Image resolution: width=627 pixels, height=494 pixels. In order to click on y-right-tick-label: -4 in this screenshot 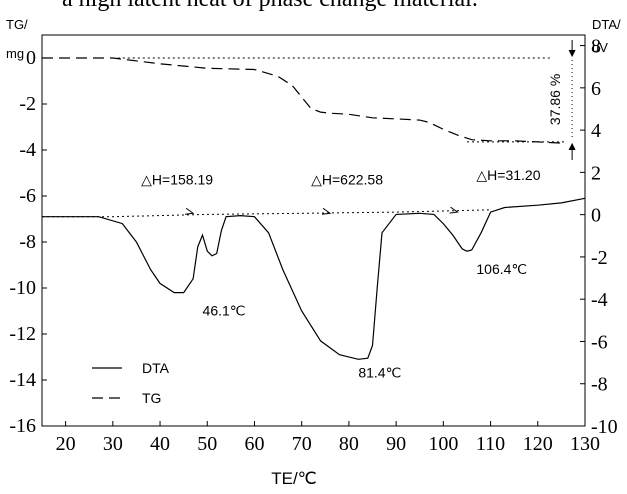, I will do `click(599, 300)`.